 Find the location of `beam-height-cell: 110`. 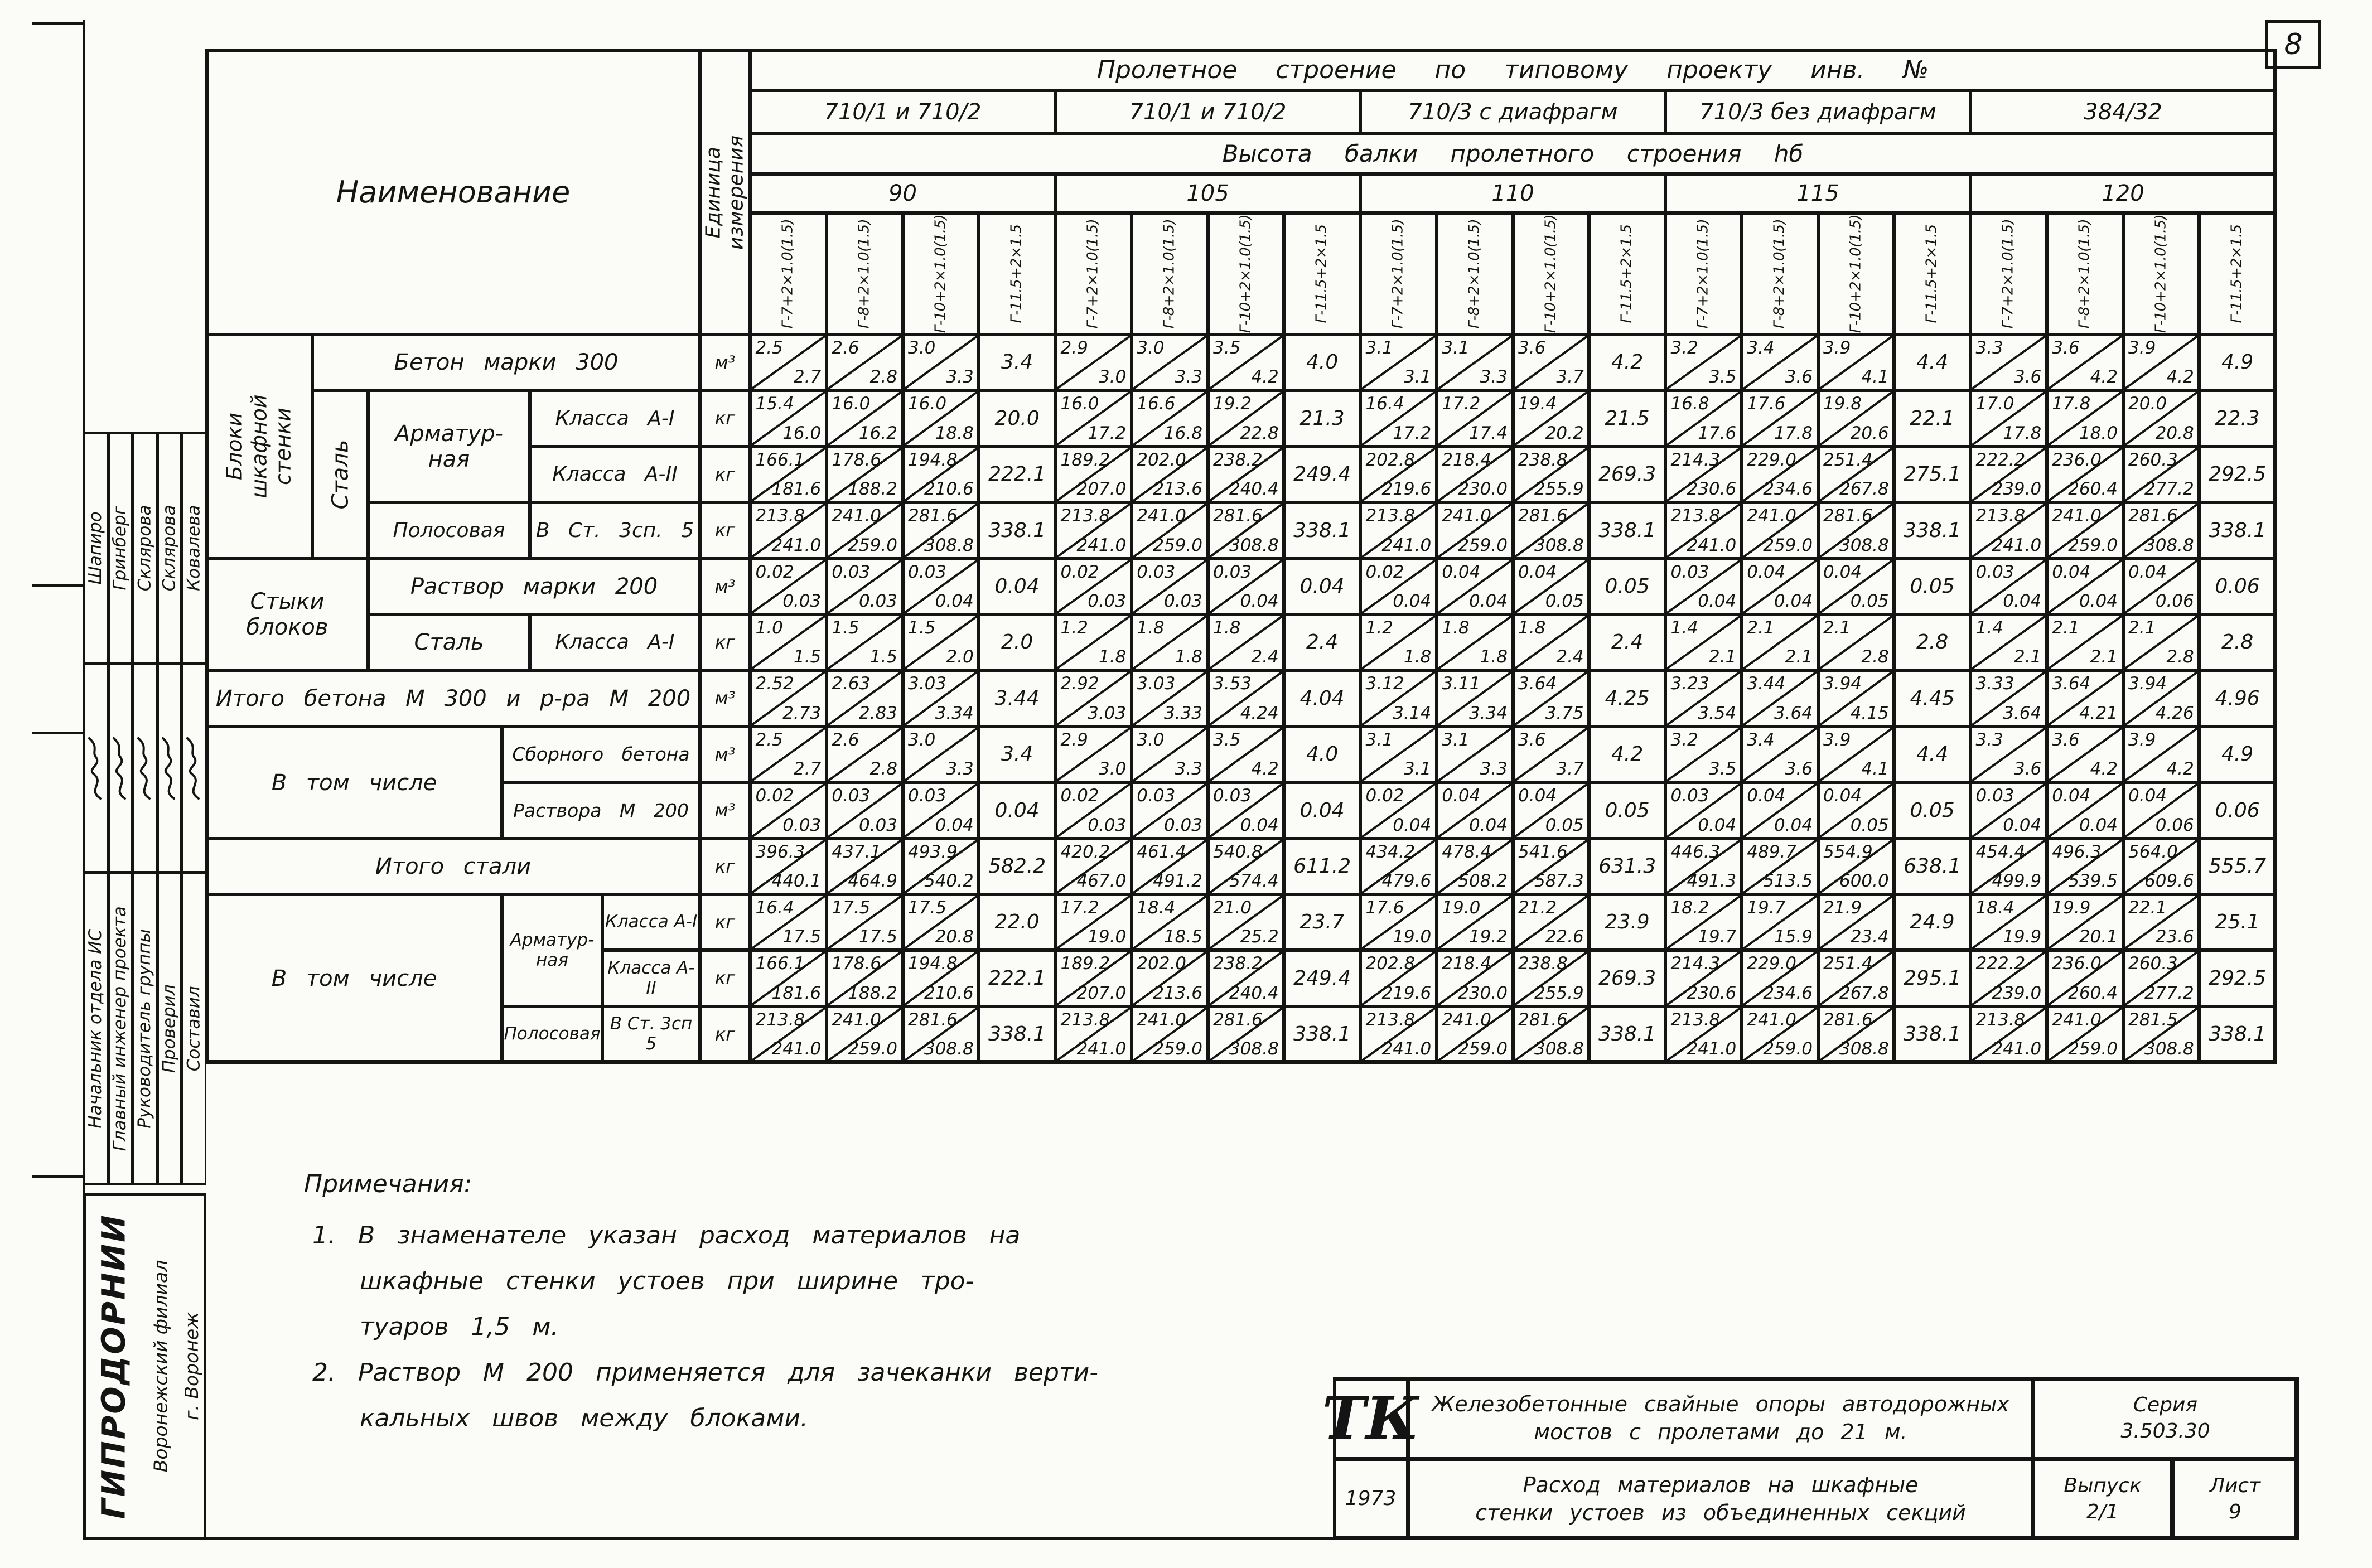

beam-height-cell: 110 is located at coordinates (1512, 193).